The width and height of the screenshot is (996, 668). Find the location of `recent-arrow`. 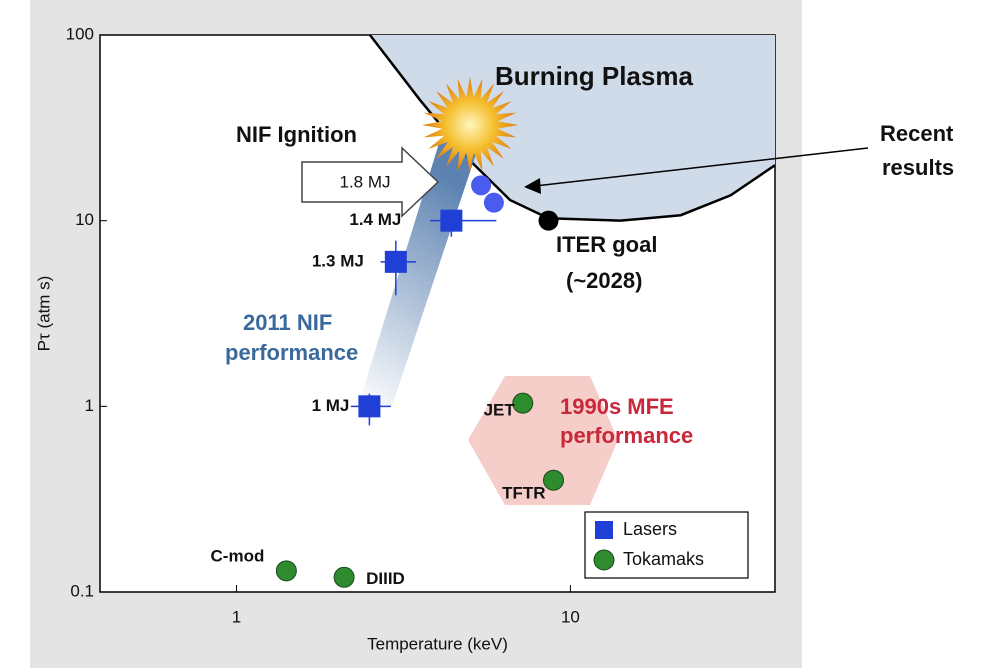

recent-arrow is located at coordinates (701, 167).